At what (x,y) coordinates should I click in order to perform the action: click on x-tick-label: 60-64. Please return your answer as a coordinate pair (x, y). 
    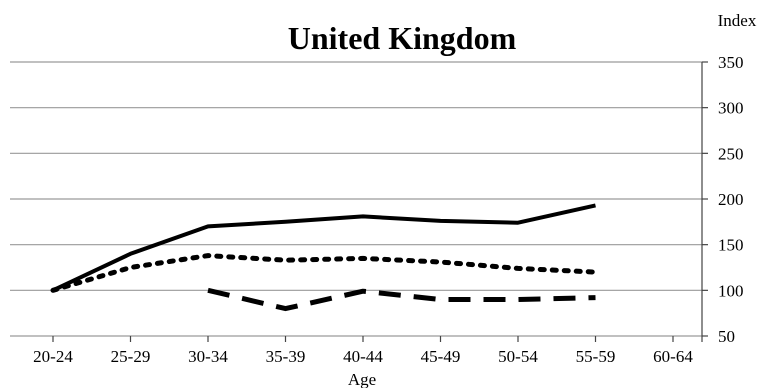
    Looking at the image, I should click on (673, 356).